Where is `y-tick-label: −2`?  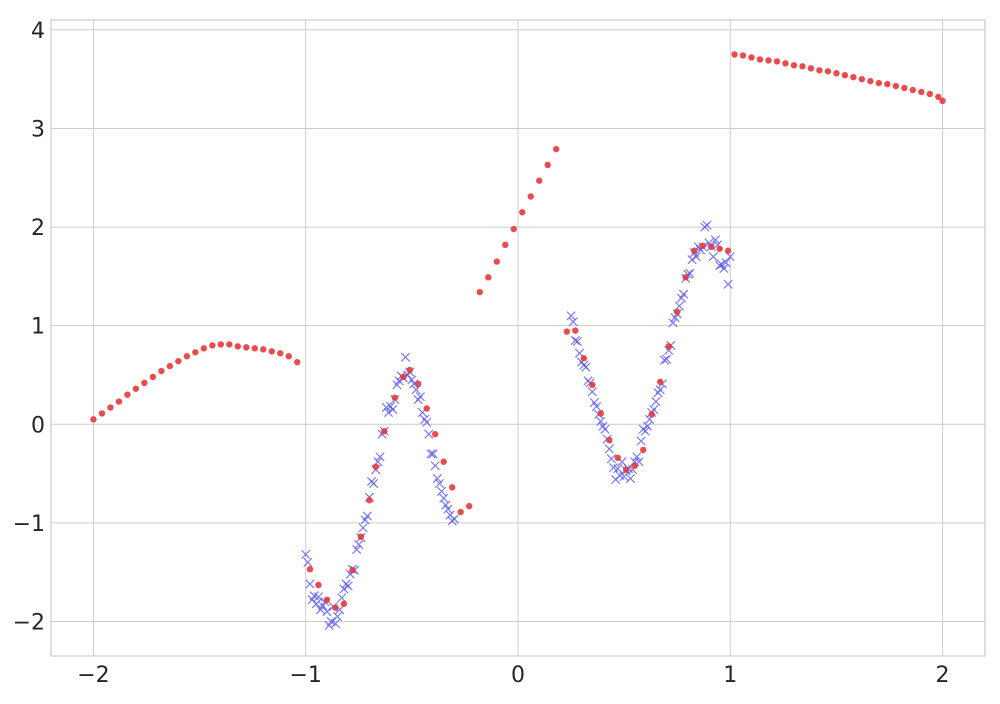
y-tick-label: −2 is located at coordinates (29, 622).